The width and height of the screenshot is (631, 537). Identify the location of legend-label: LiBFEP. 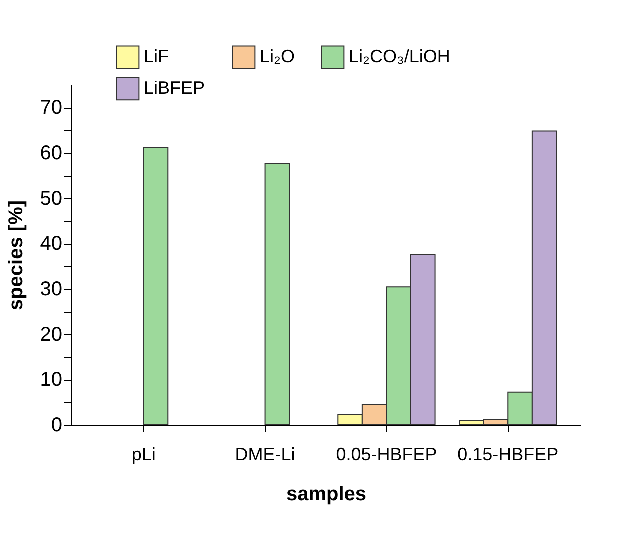
(175, 88).